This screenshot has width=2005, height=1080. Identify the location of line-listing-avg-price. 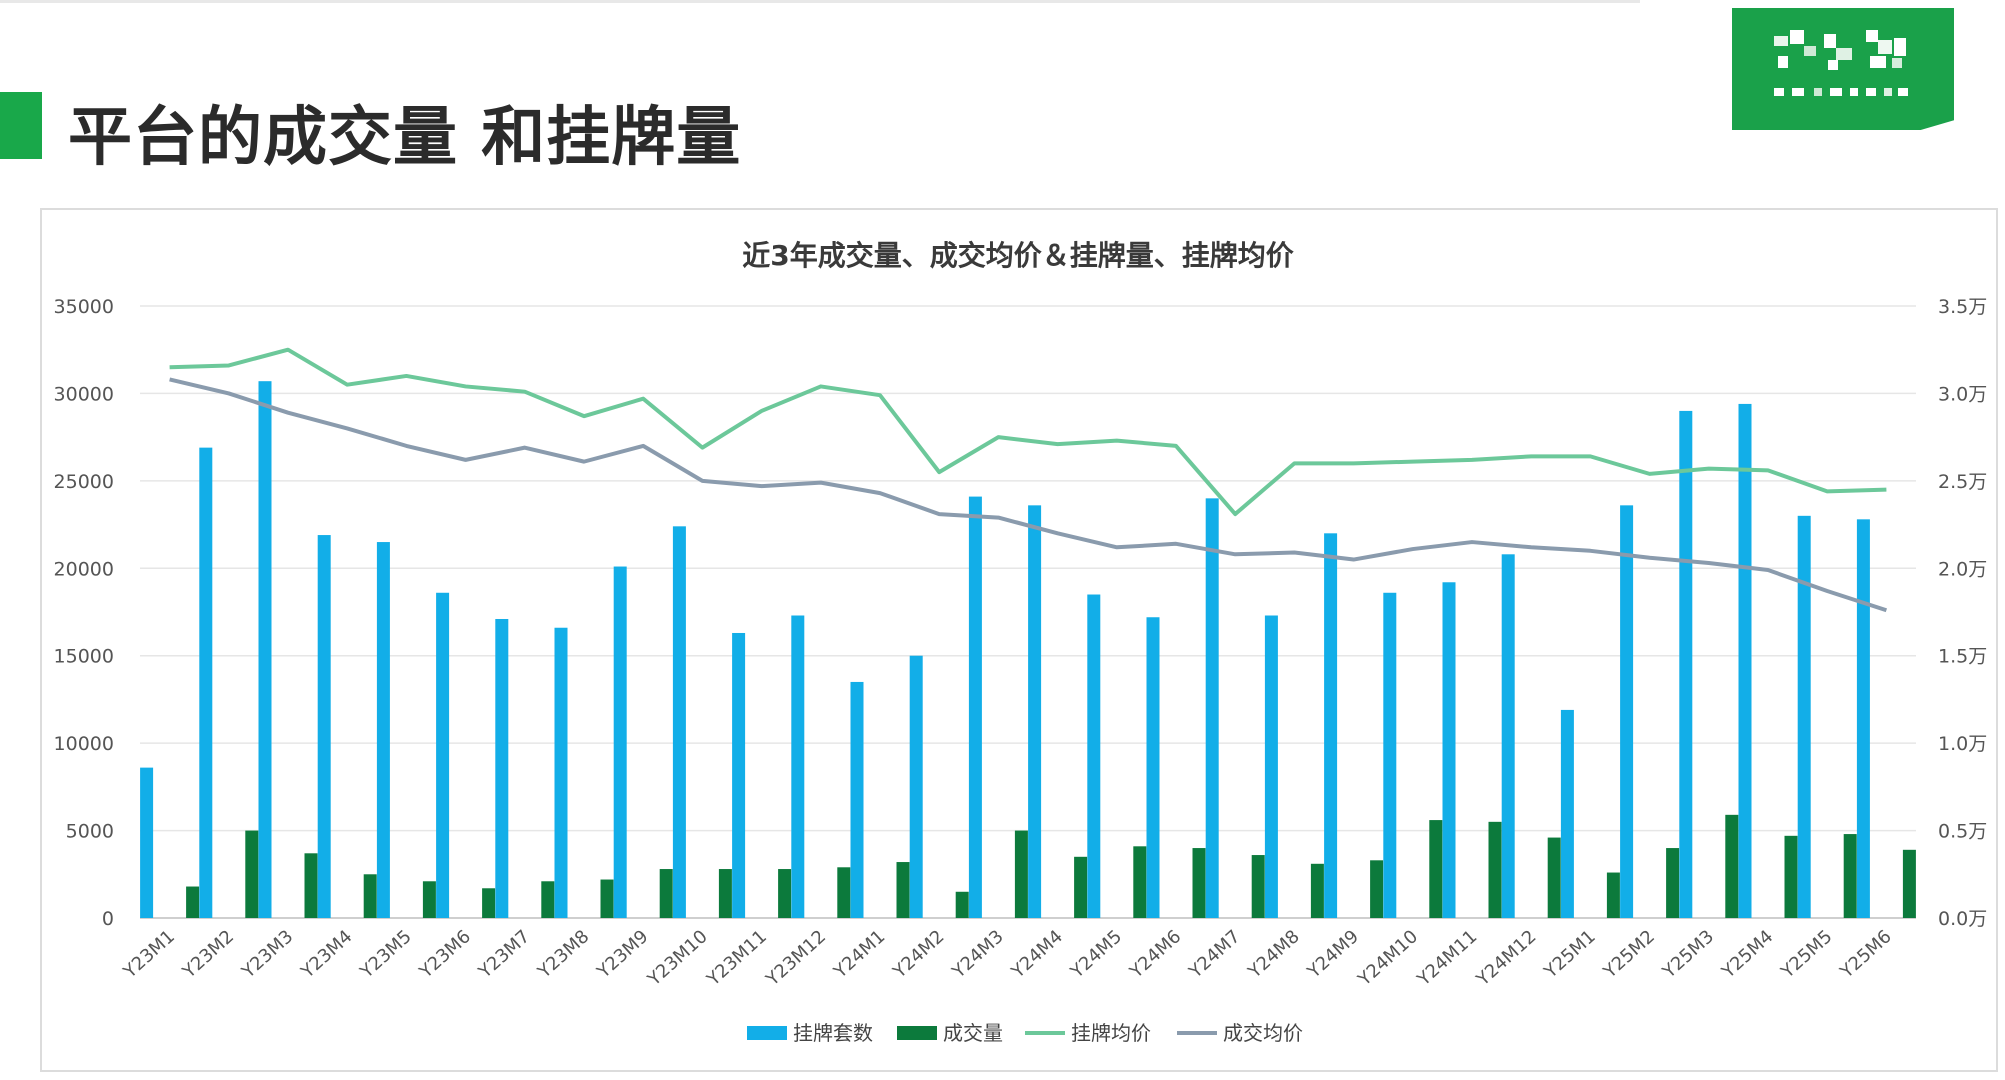
(1028, 432).